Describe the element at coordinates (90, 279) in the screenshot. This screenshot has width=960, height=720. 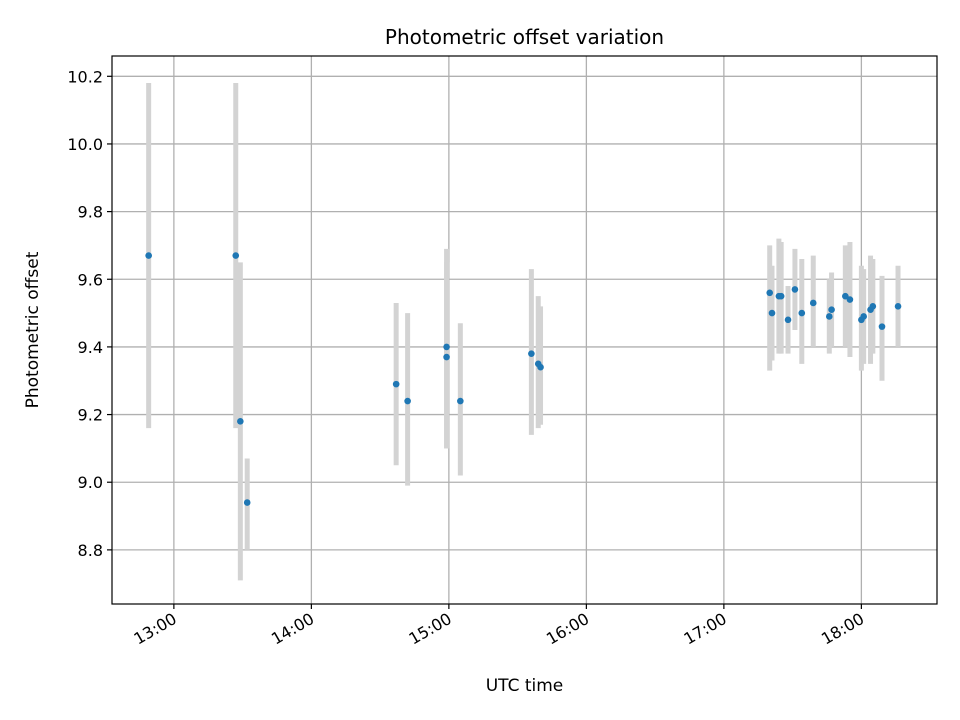
I see `y-tick-label: 9.6` at that location.